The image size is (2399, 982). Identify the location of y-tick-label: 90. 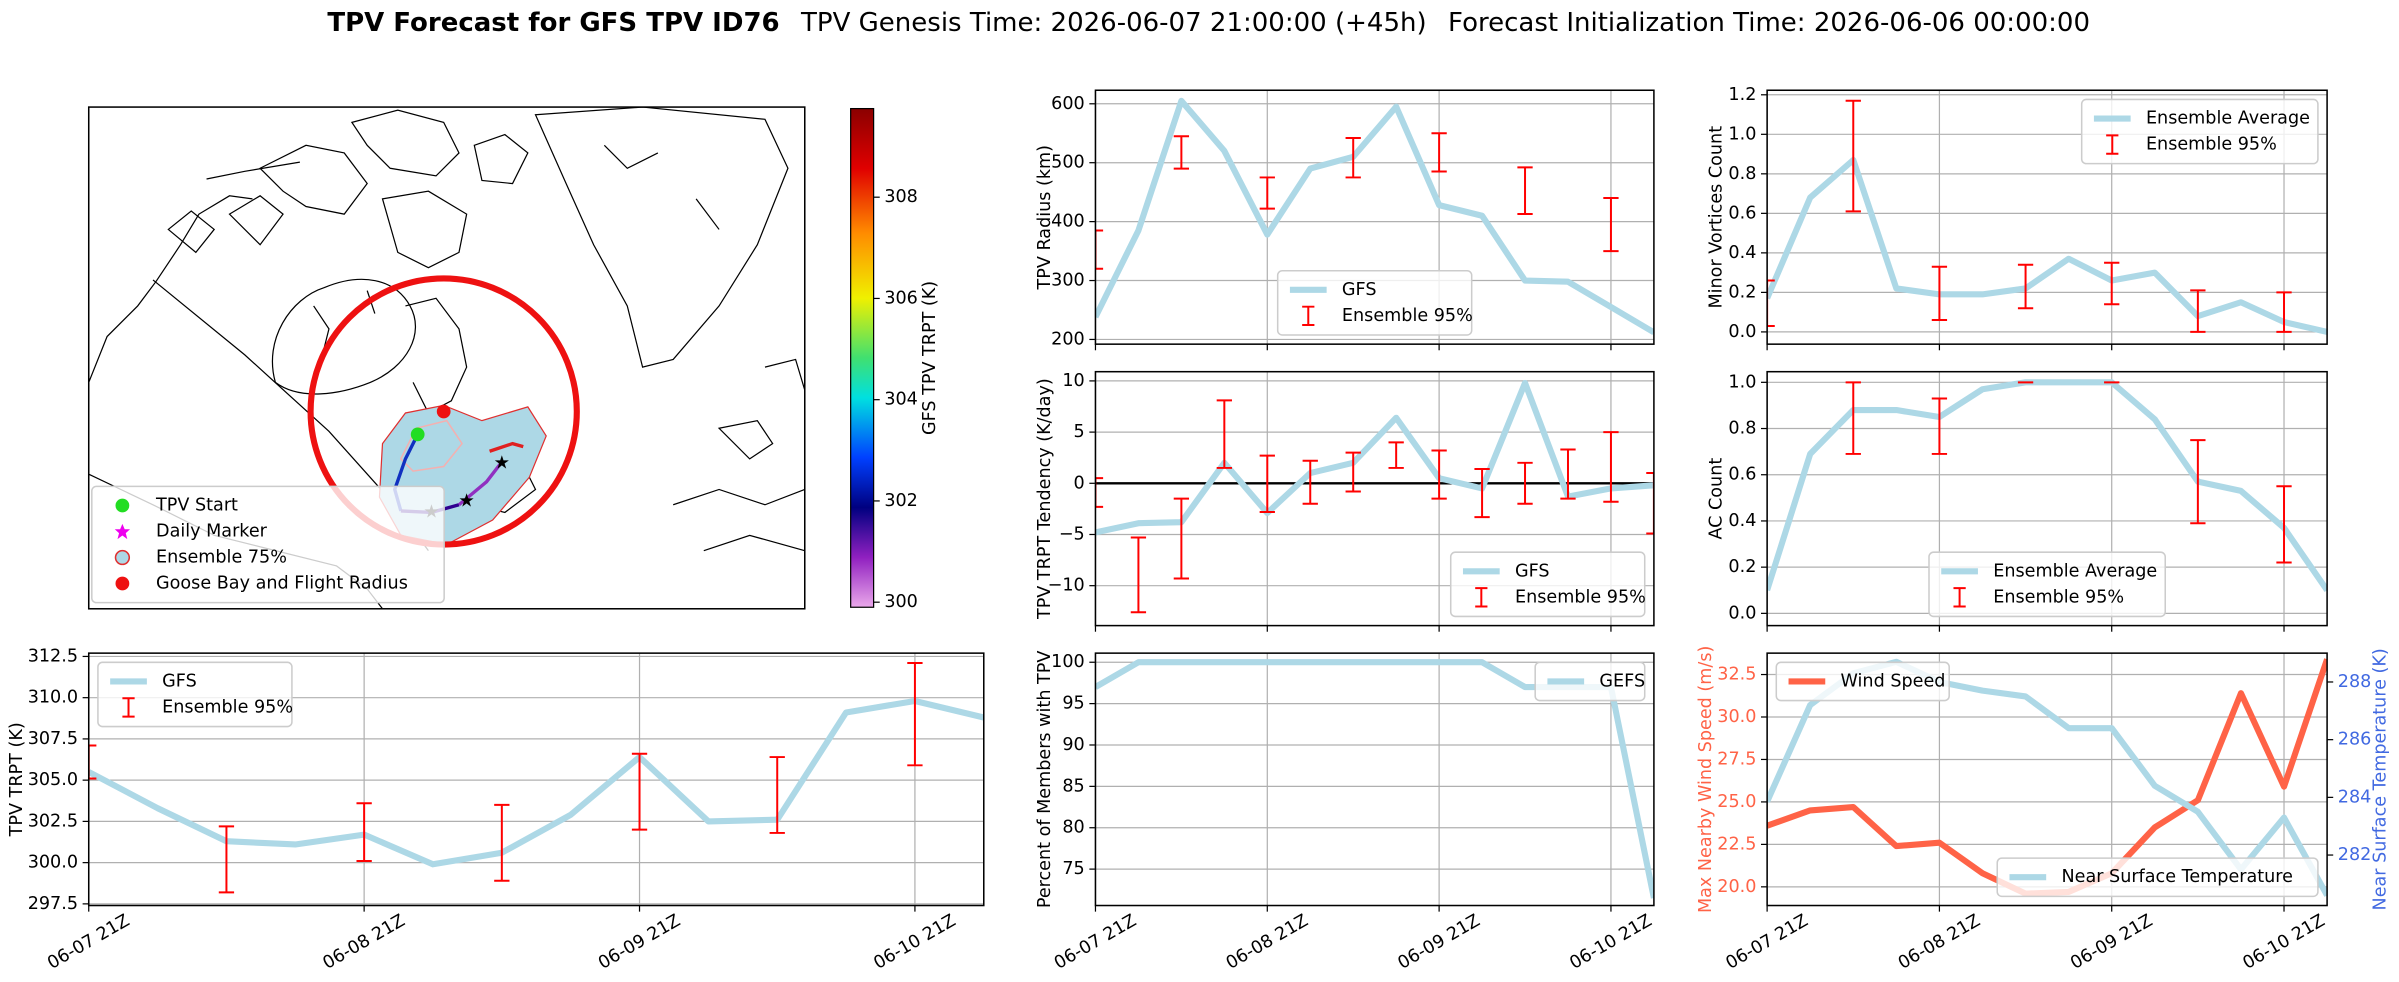
(1073, 745).